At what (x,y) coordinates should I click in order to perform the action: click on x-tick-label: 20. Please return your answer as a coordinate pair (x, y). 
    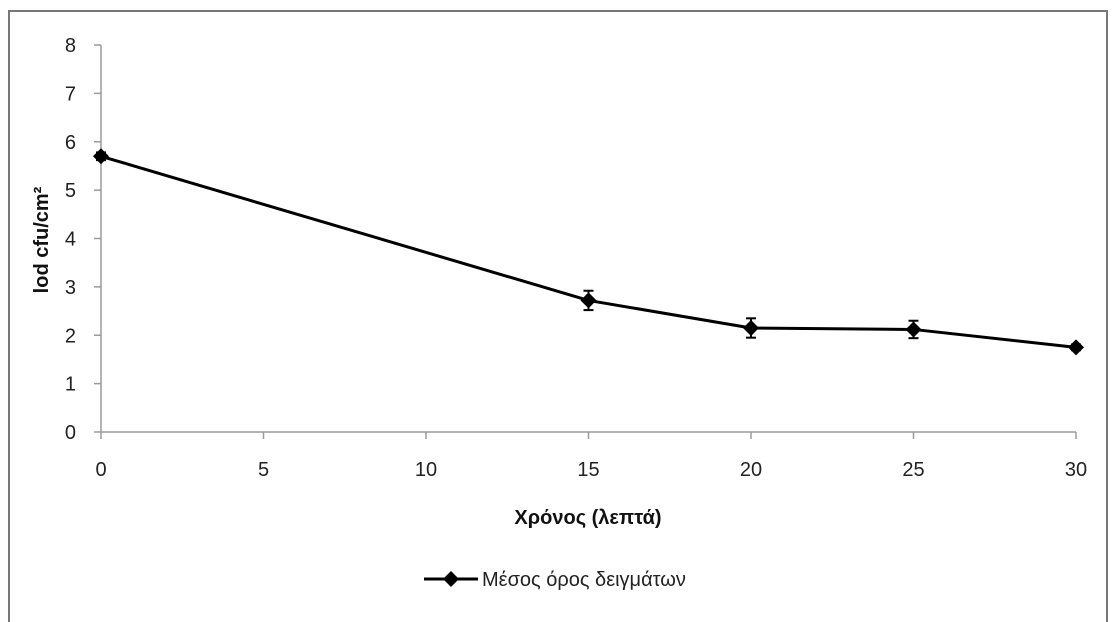
    Looking at the image, I should click on (751, 470).